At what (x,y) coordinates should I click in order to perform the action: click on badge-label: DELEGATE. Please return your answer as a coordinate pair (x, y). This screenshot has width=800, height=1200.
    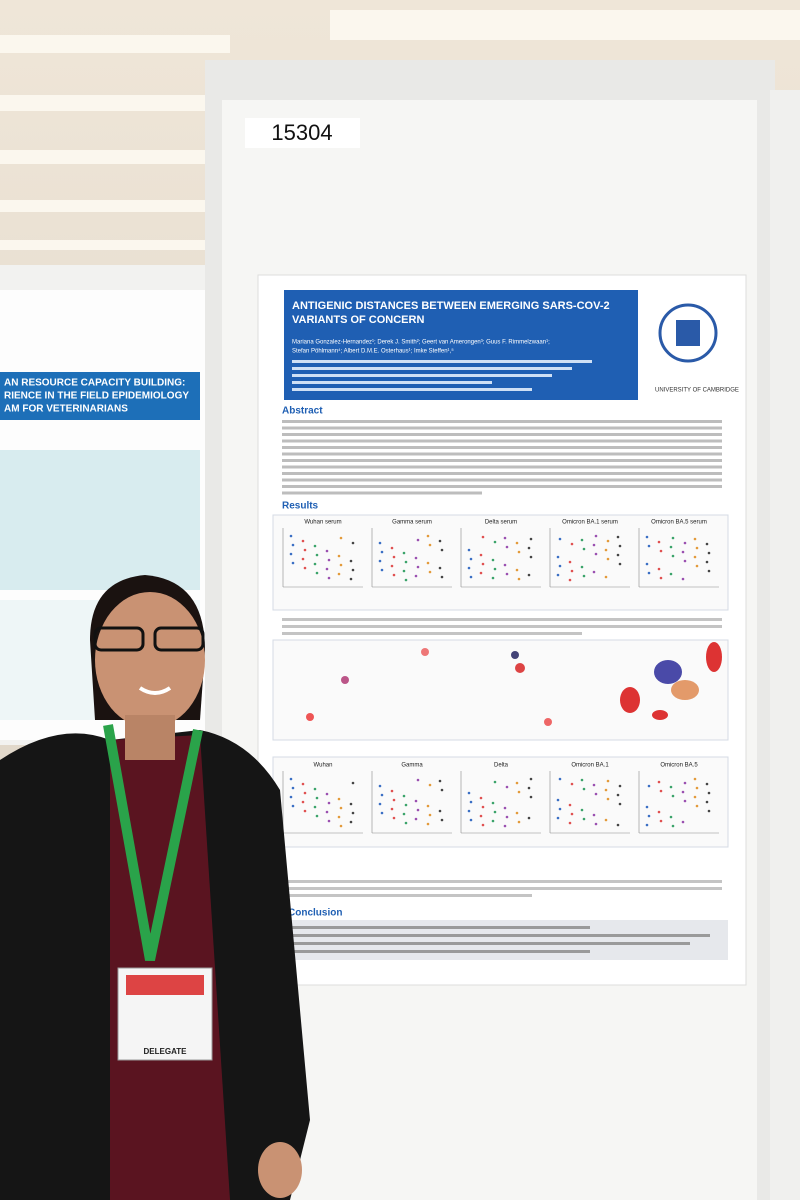
    Looking at the image, I should click on (166, 1051).